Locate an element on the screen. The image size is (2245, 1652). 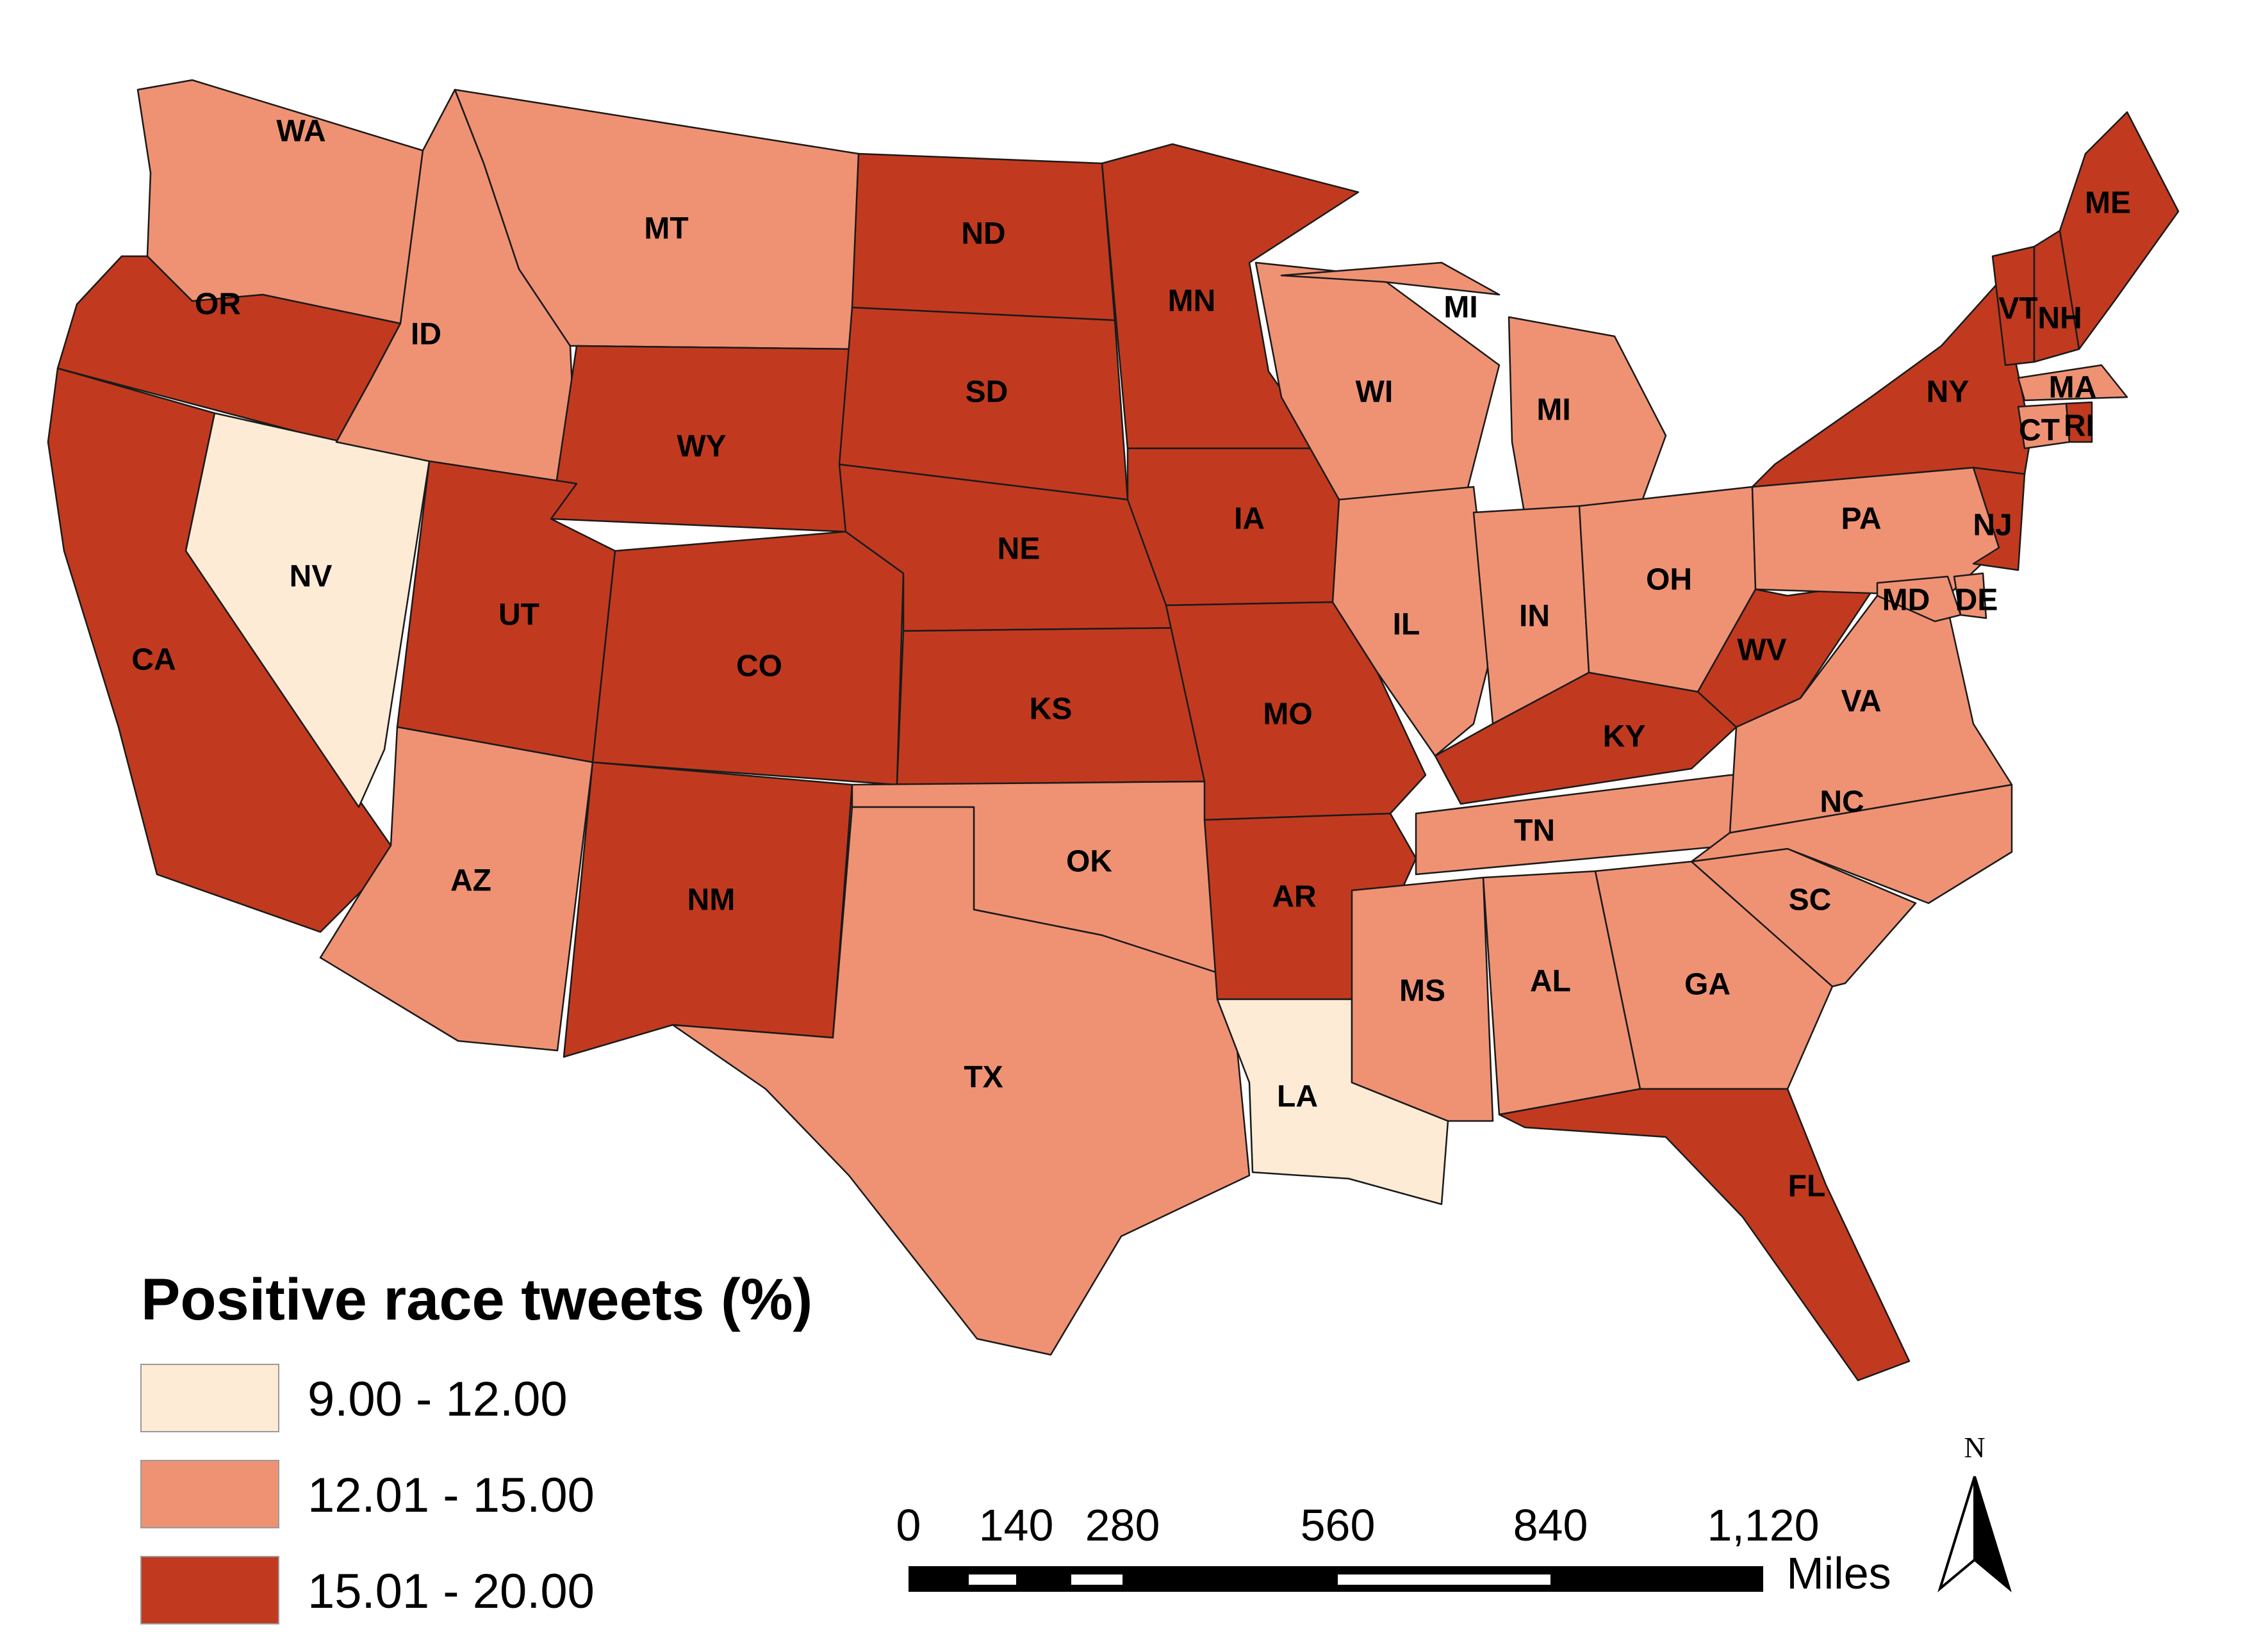
state-fl is located at coordinates (1704, 1235).